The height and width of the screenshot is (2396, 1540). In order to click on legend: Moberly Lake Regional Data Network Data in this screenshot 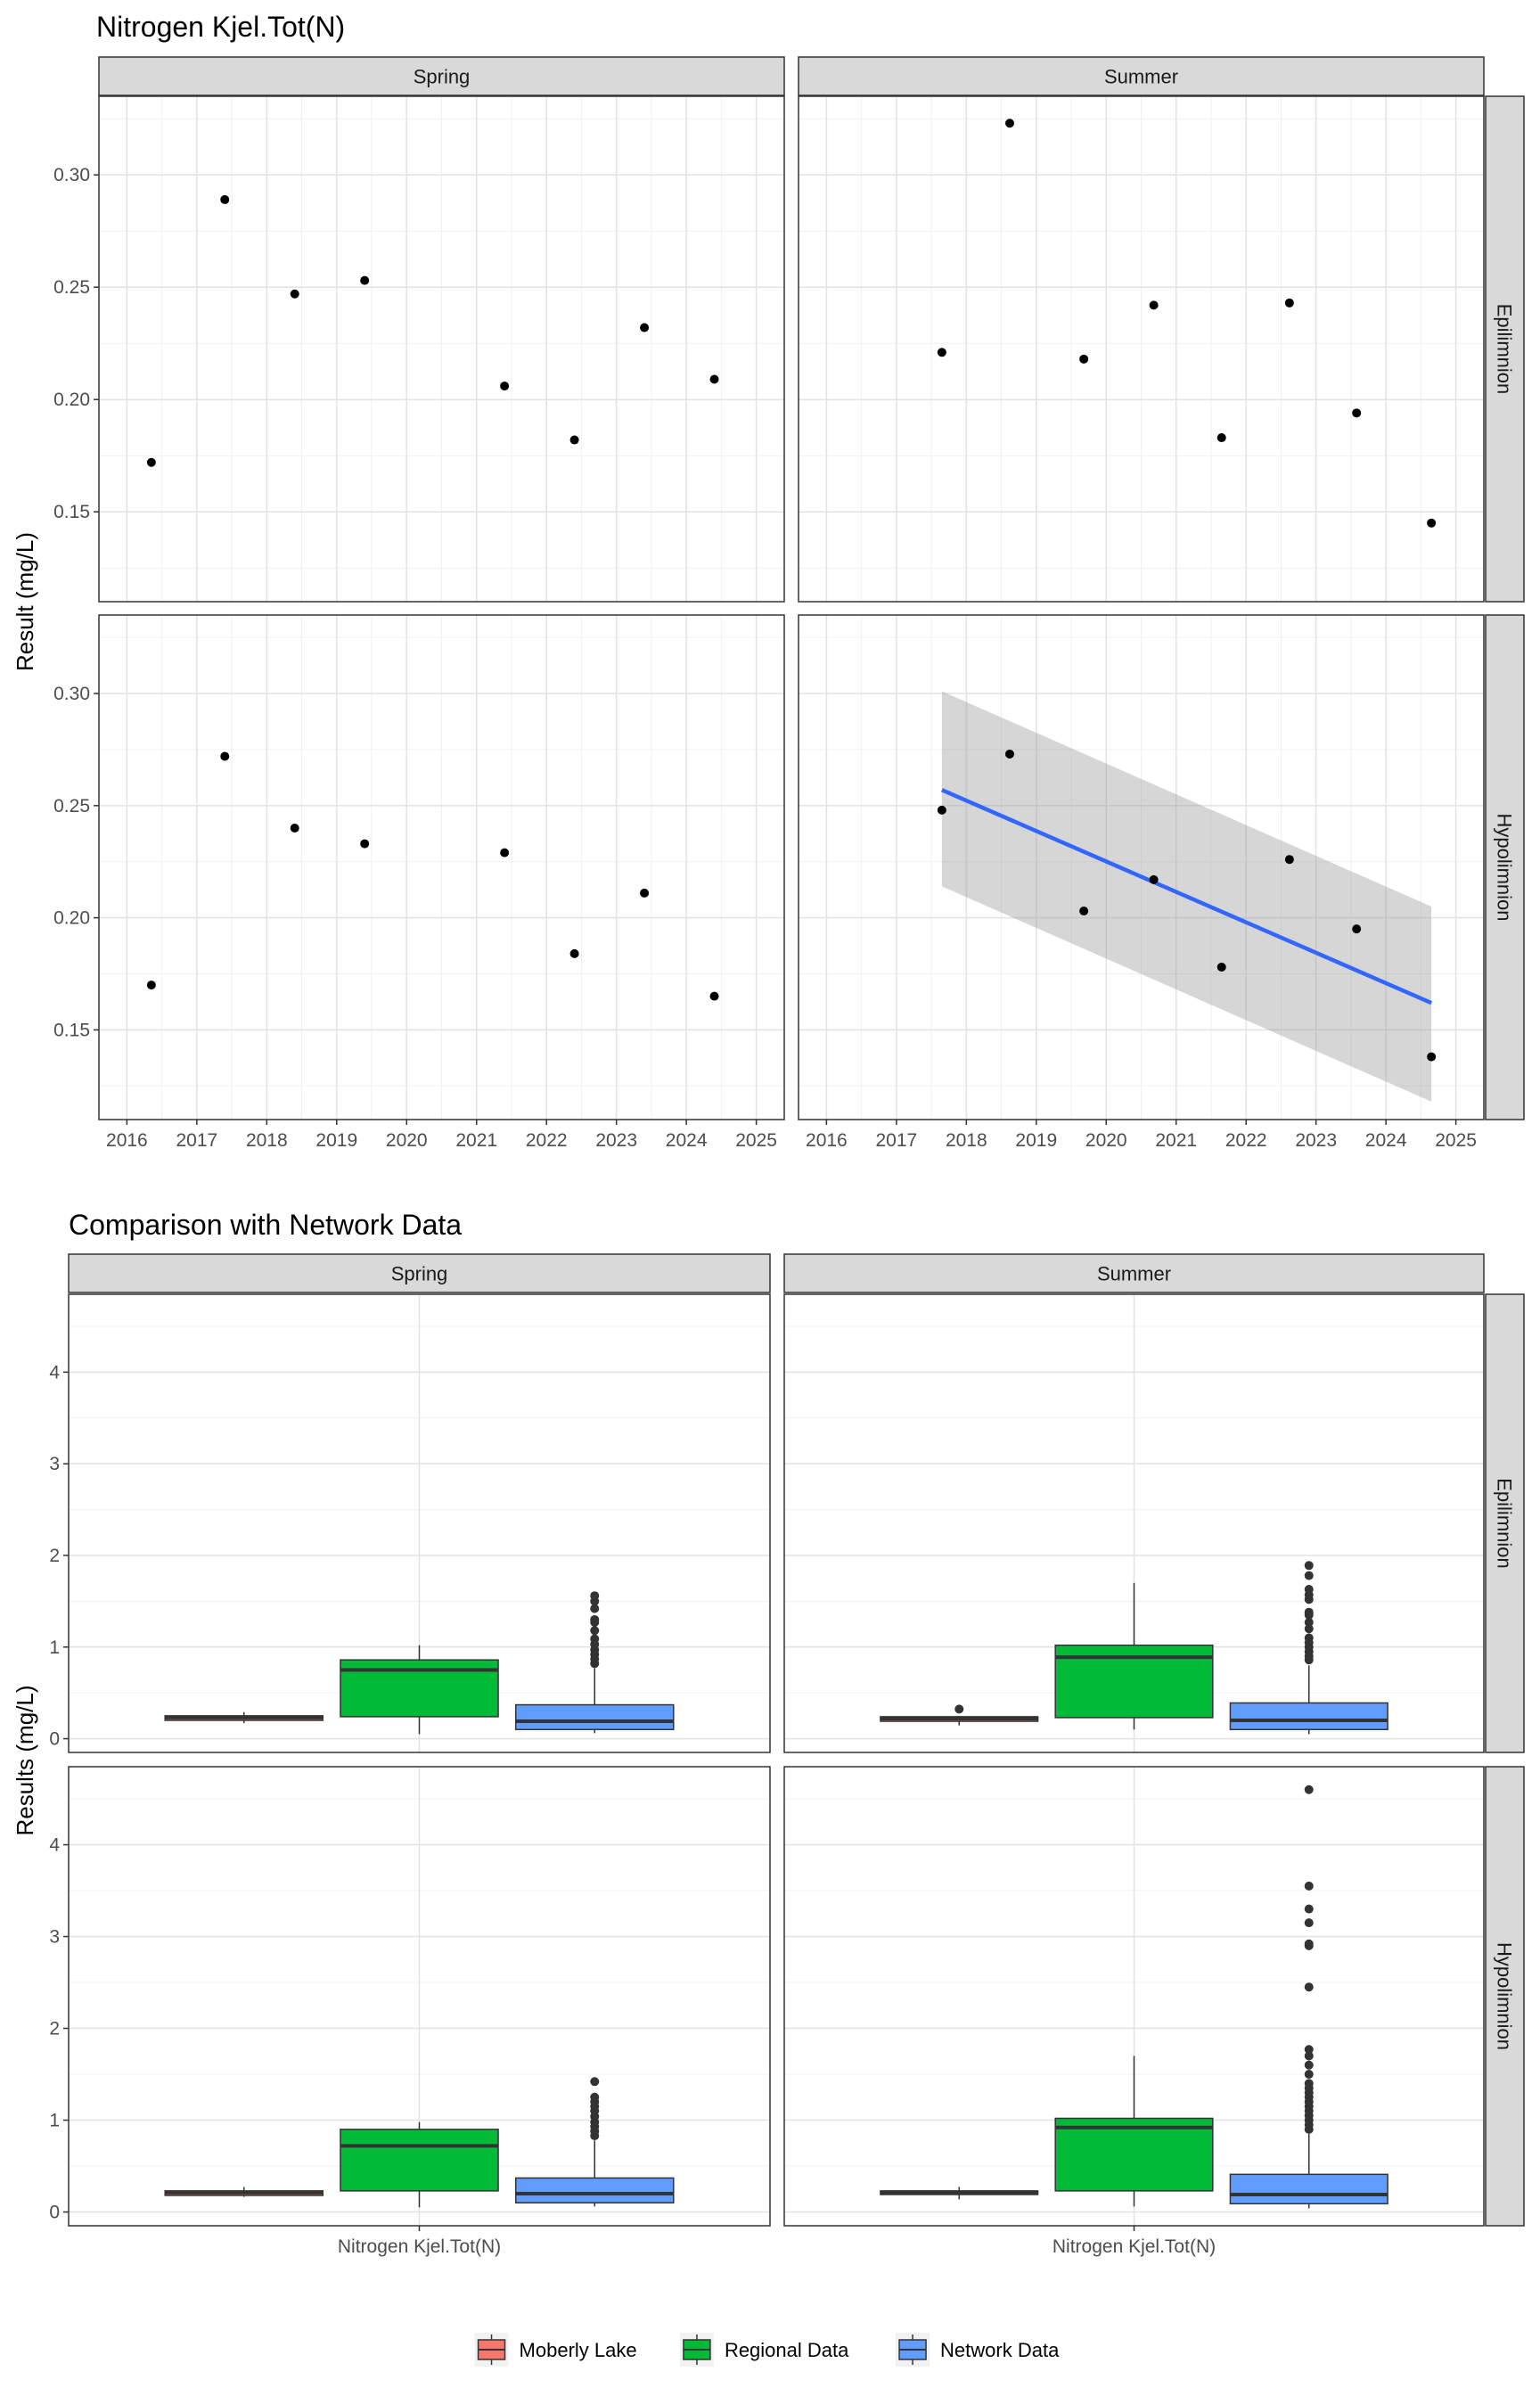, I will do `click(767, 2350)`.